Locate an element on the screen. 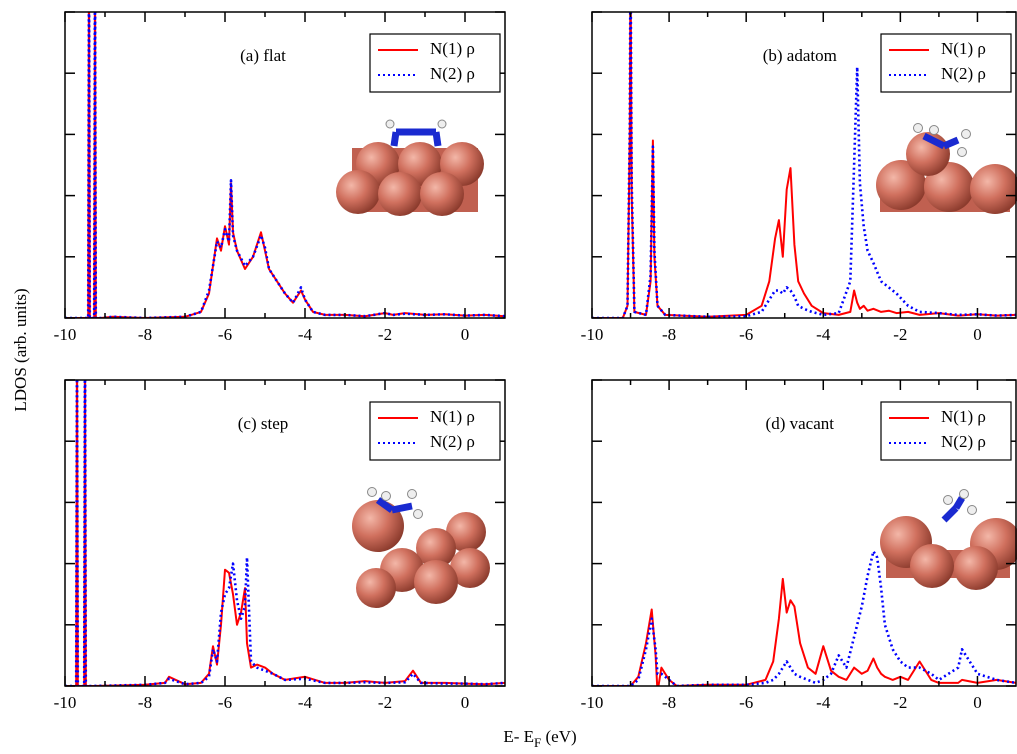 The image size is (1017, 754). x-label-sub: F is located at coordinates (537, 742).